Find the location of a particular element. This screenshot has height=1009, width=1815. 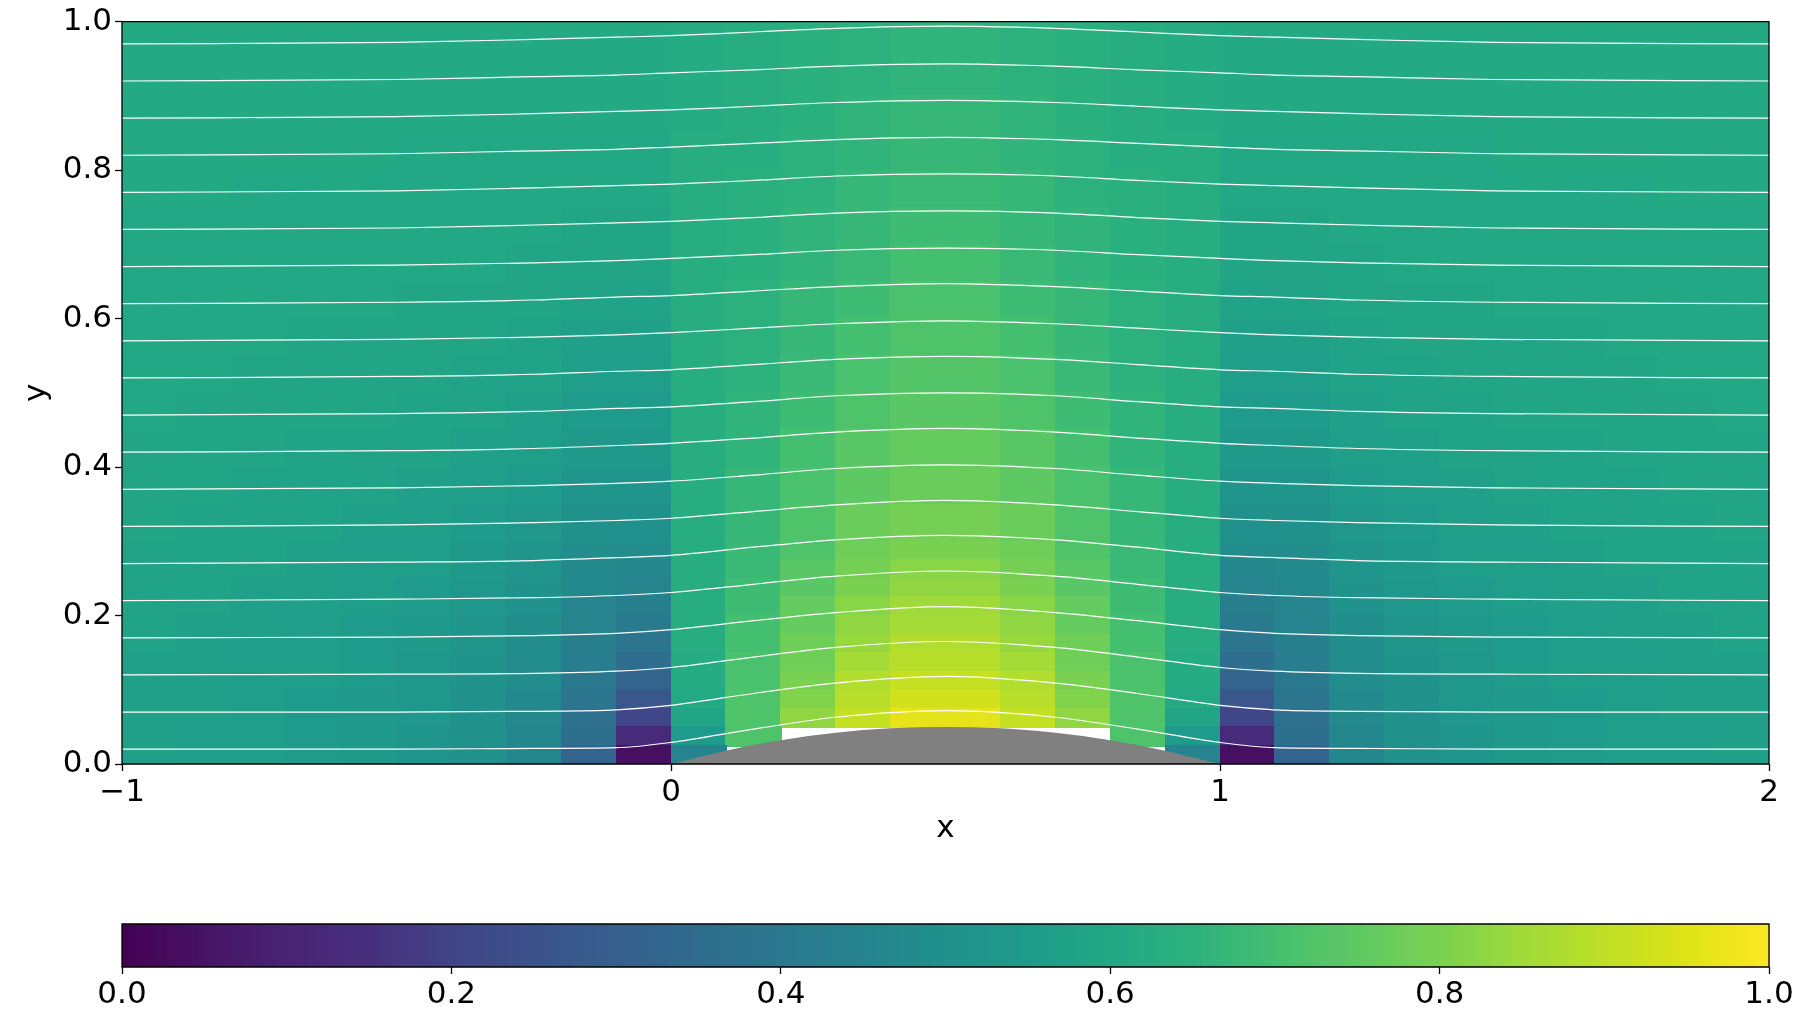

y-tick-label: 0.6 is located at coordinates (87, 315).